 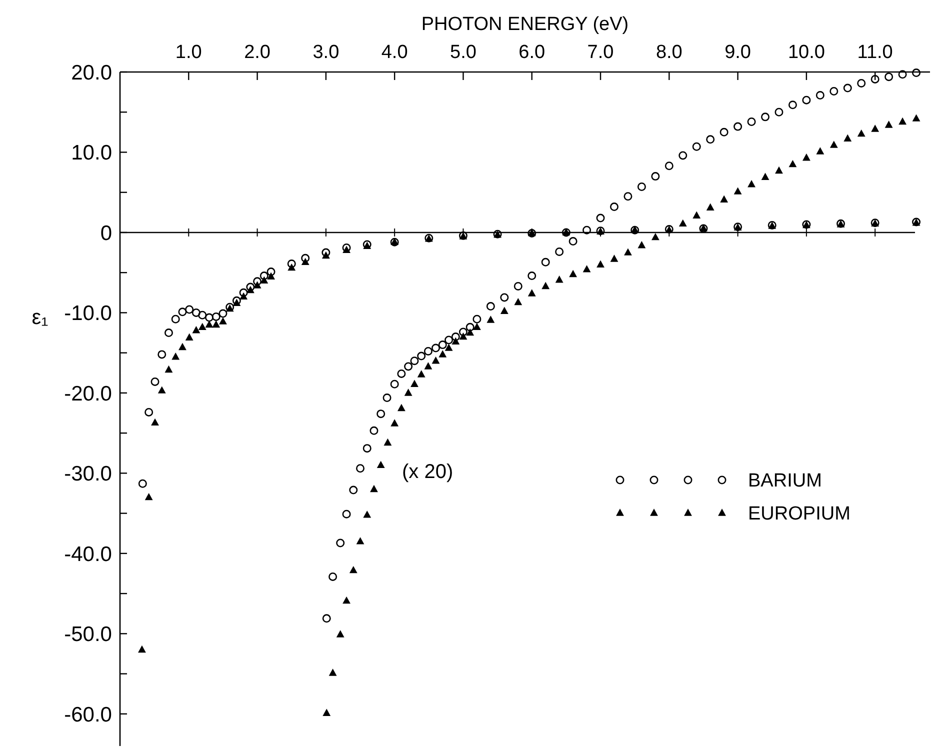 I want to click on y-tick-label: -10.0, so click(x=88, y=314).